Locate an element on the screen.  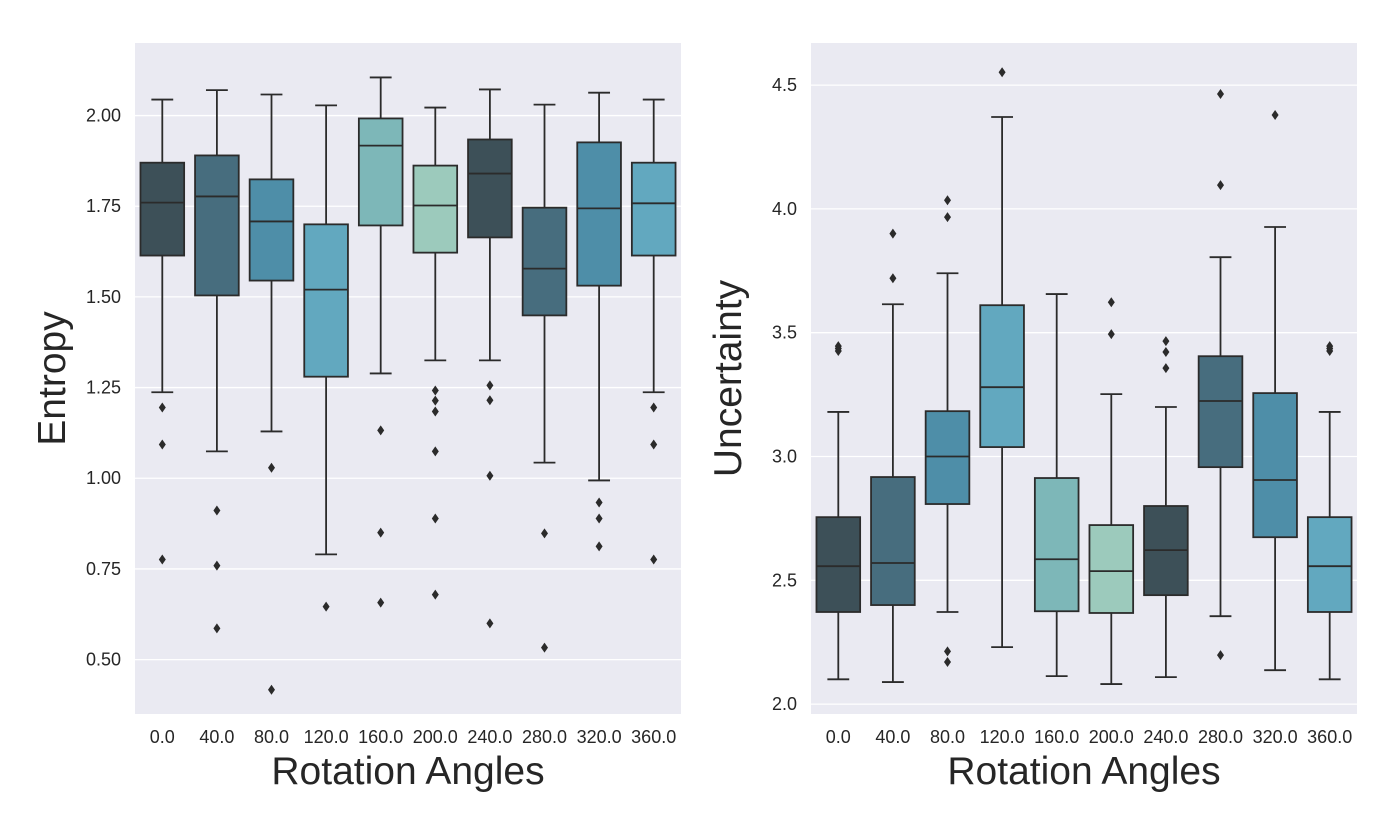
uncertainty-x-axis-label: Rotation Angles is located at coordinates (1083, 771).